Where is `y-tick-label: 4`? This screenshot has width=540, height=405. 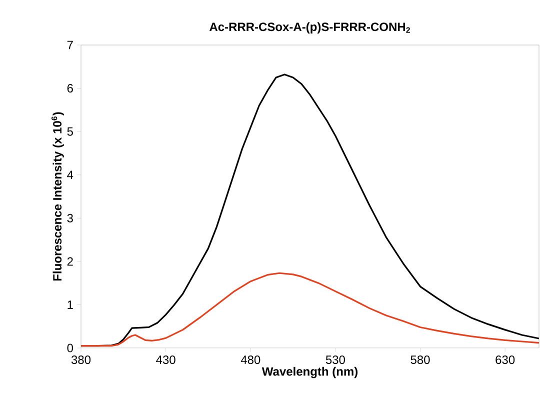
y-tick-label: 4 is located at coordinates (70, 174).